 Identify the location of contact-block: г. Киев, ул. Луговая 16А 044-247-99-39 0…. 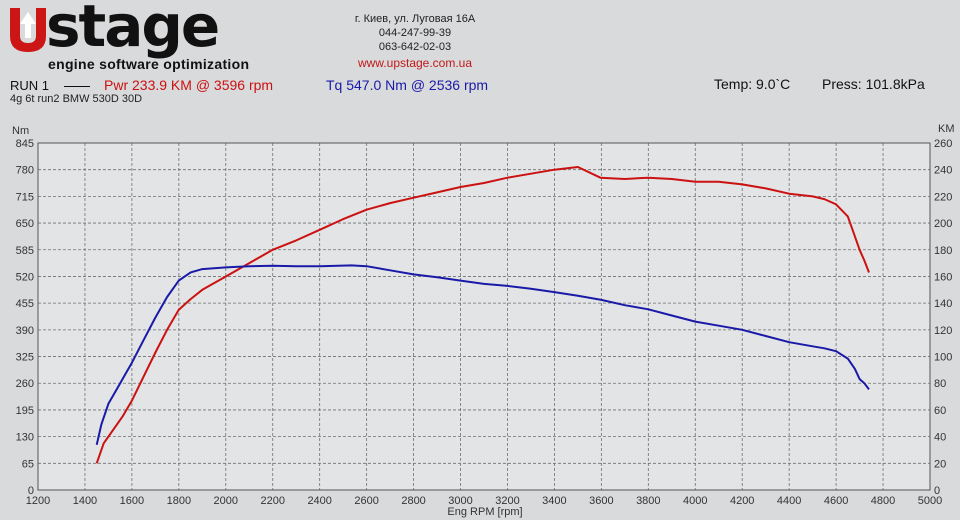
(415, 41).